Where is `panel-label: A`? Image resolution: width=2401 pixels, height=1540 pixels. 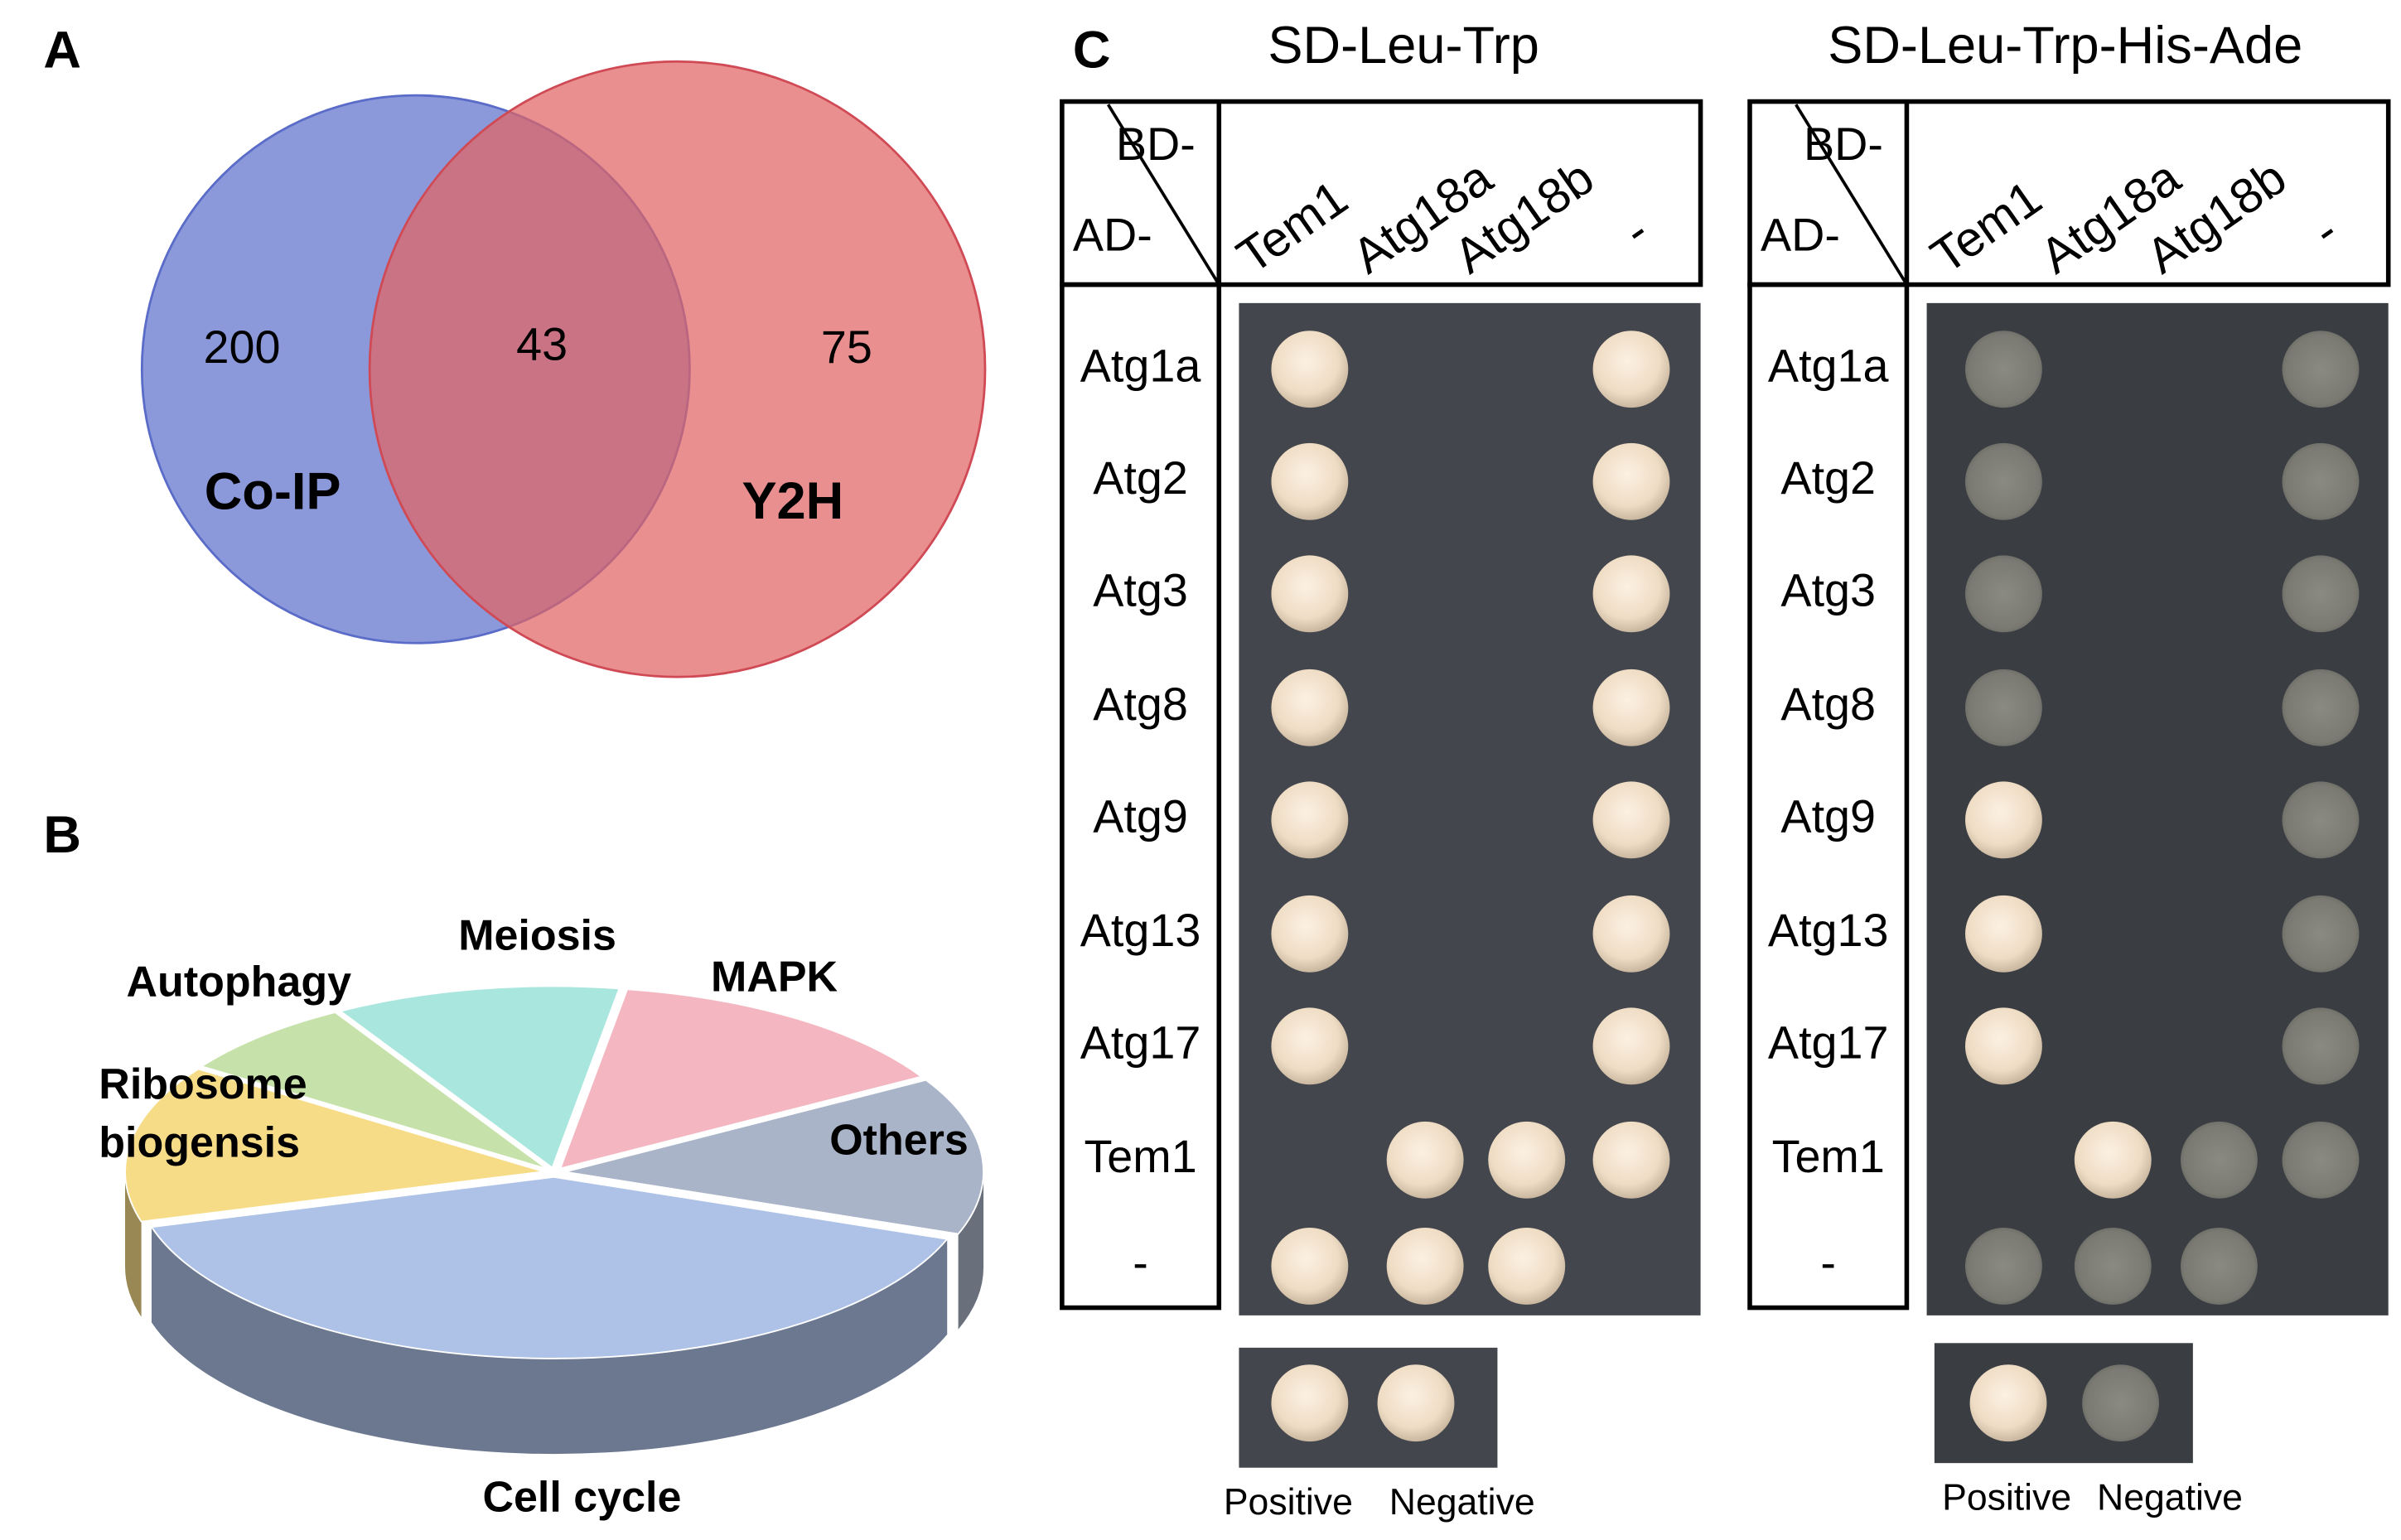 panel-label: A is located at coordinates (62, 51).